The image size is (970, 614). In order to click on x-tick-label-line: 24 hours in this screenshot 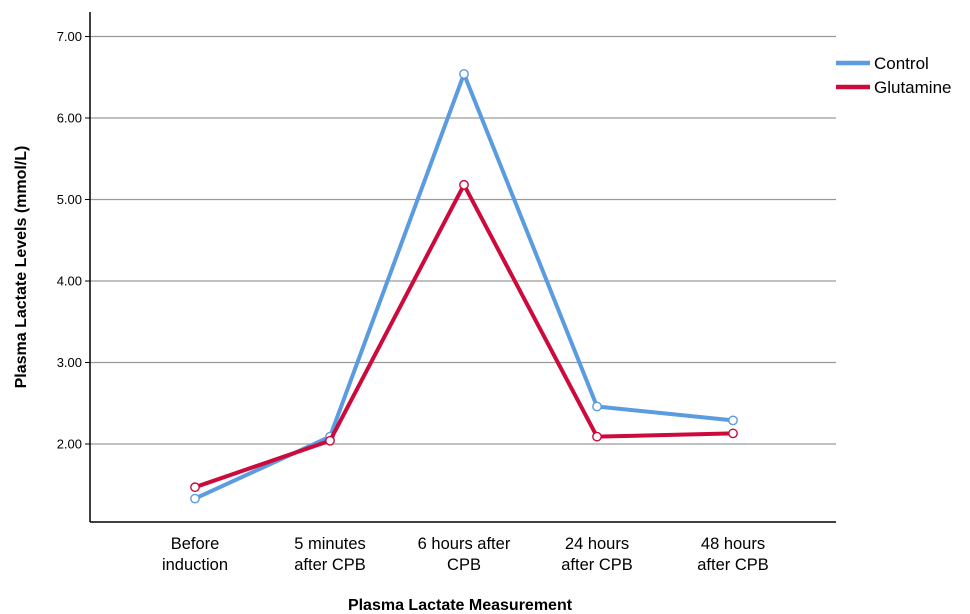, I will do `click(597, 544)`.